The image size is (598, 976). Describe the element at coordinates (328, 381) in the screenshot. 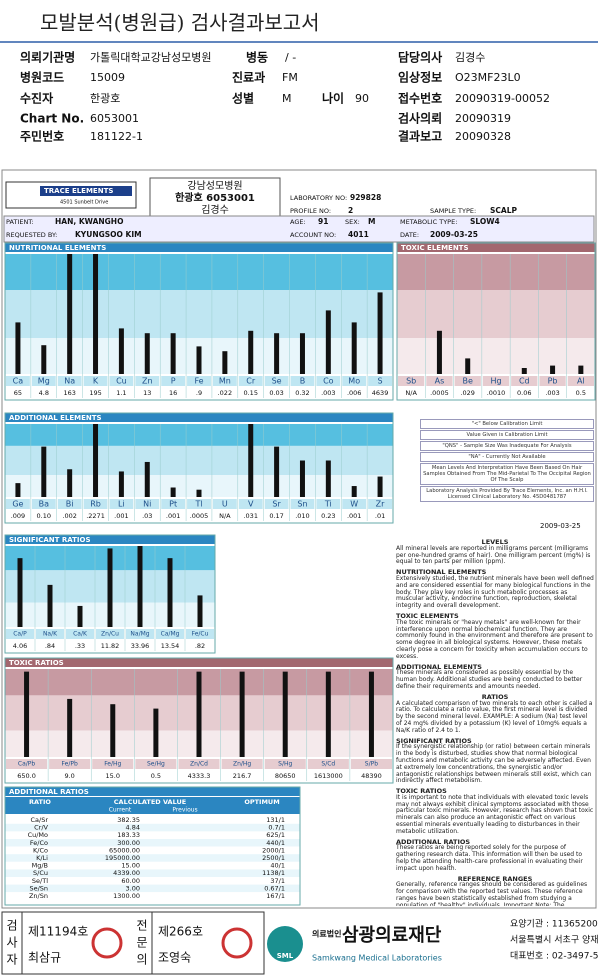

I see `item-label: Co` at that location.